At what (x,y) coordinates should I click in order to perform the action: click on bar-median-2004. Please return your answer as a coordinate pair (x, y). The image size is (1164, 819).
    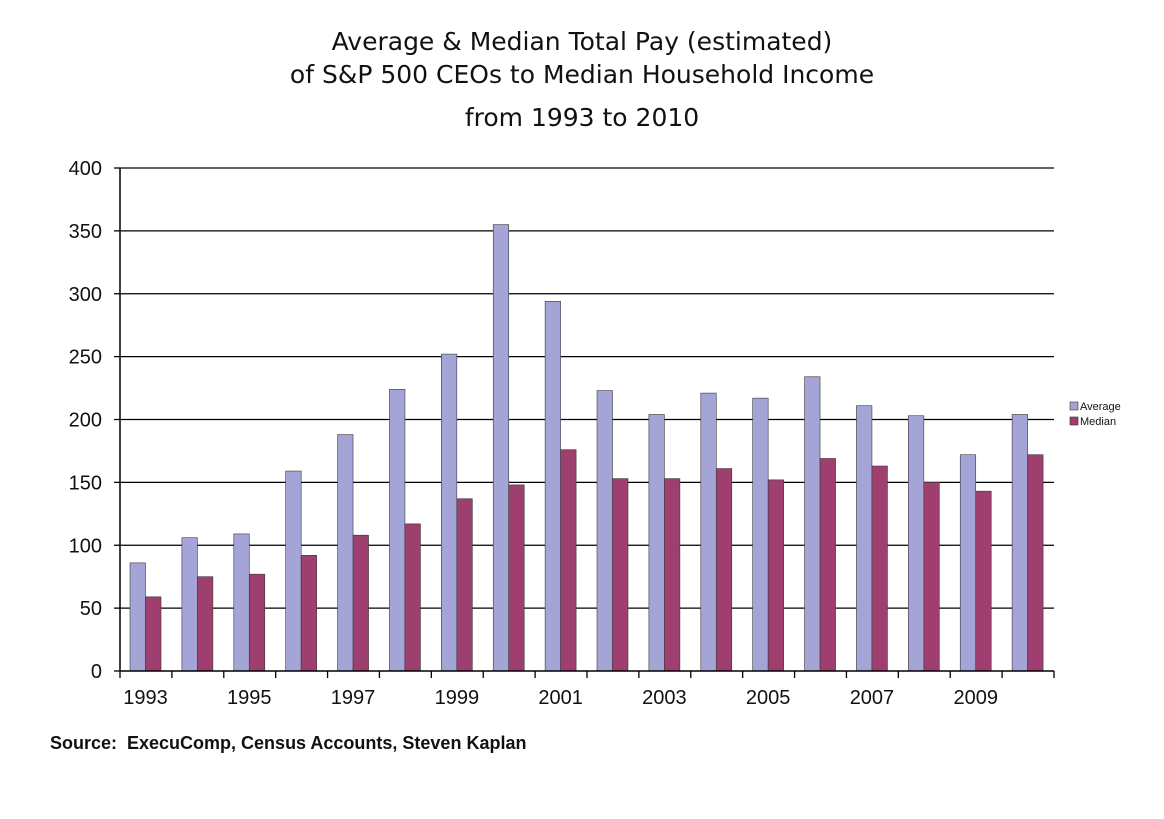
    Looking at the image, I should click on (724, 570).